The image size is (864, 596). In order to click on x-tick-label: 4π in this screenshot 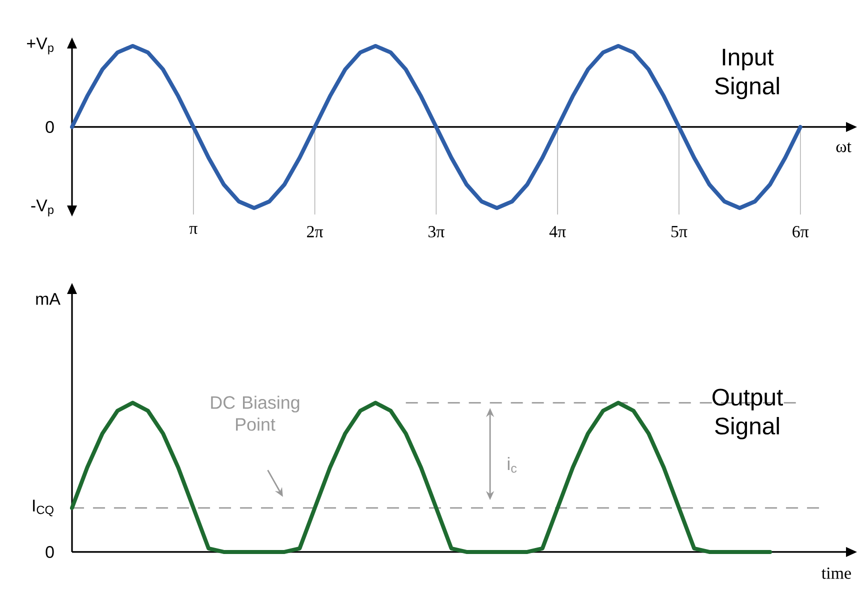, I will do `click(557, 232)`.